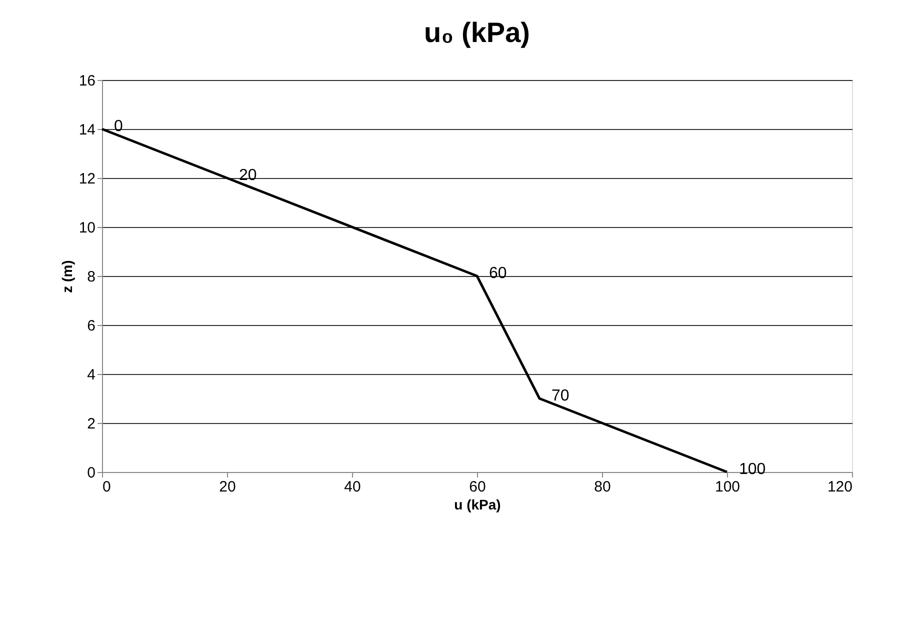  Describe the element at coordinates (66, 276) in the screenshot. I see `y-axis-title: z (m)` at that location.